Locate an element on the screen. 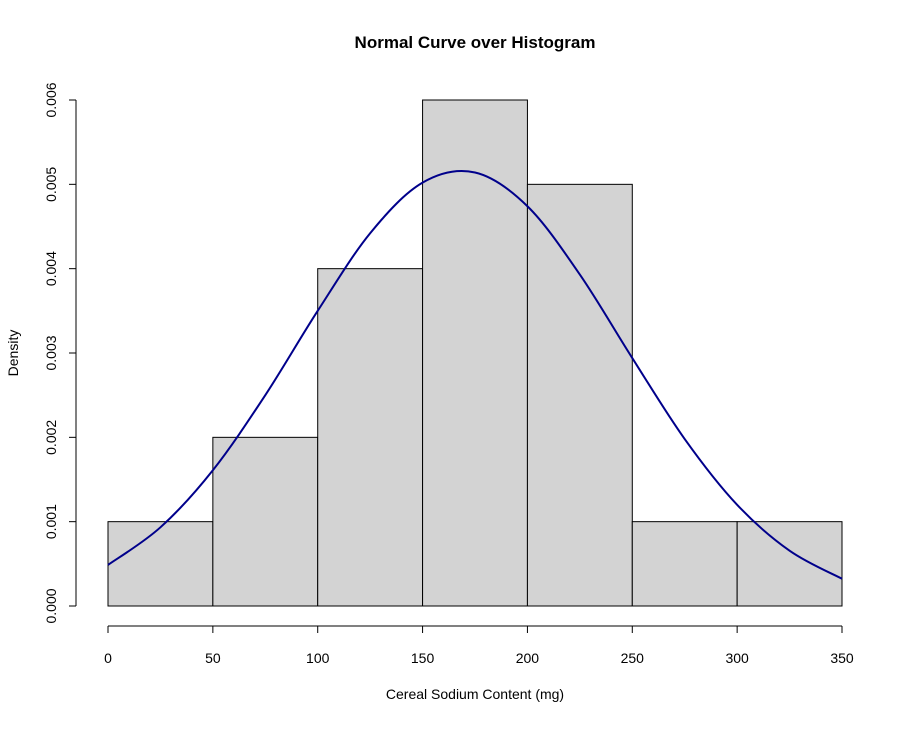  x-tick-label: 150 is located at coordinates (423, 658).